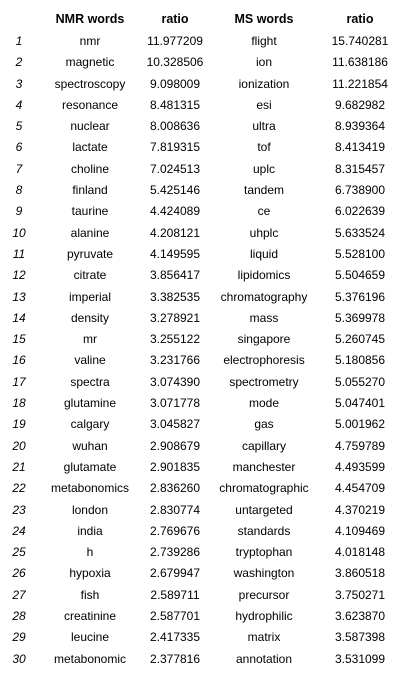 The height and width of the screenshot is (700, 400). I want to click on nmr-word: h, so click(90, 552).